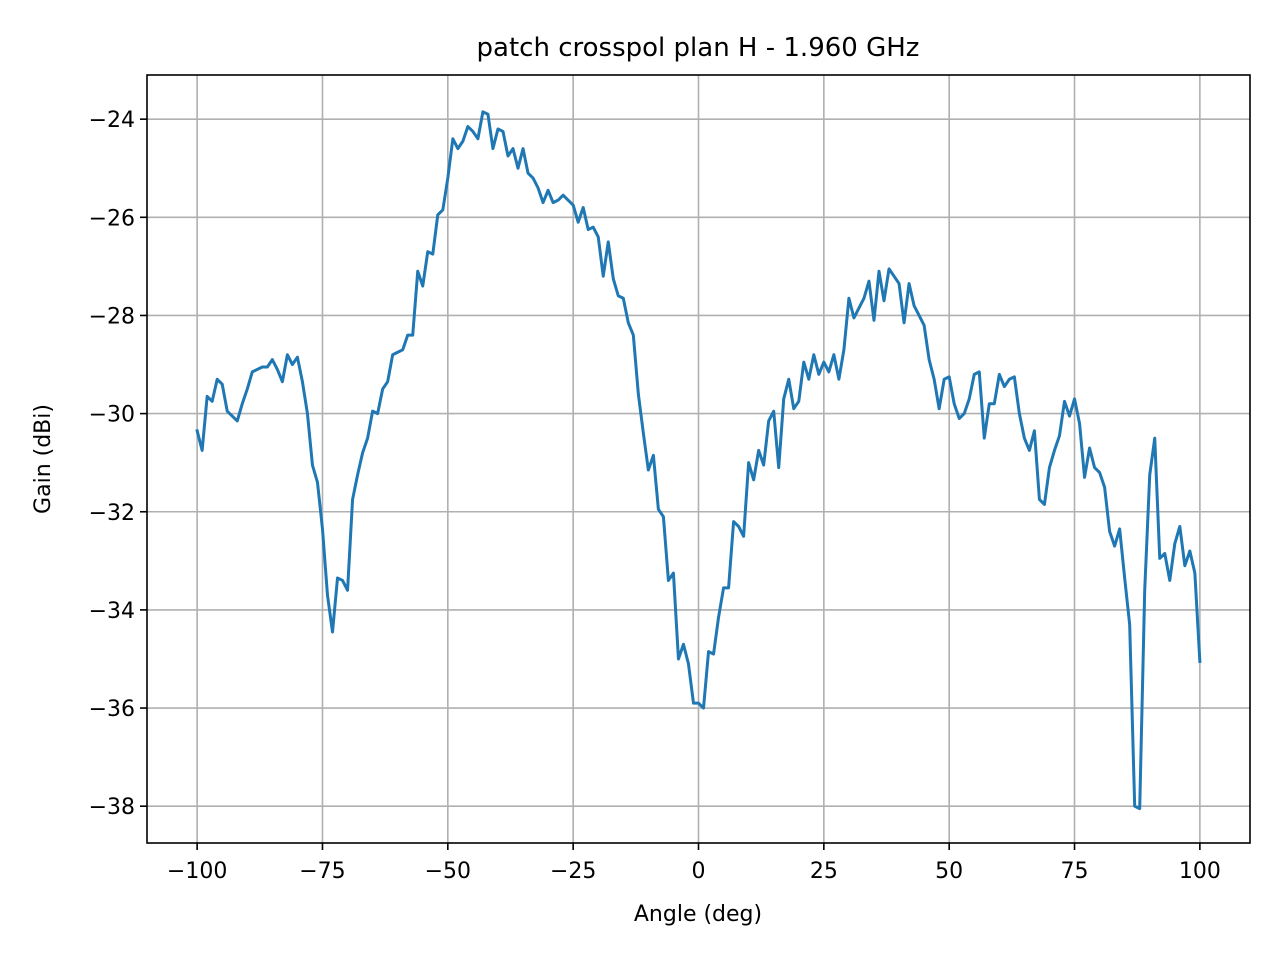 The image size is (1280, 965). Describe the element at coordinates (698, 914) in the screenshot. I see `x-axis-label: Angle (deg)` at that location.